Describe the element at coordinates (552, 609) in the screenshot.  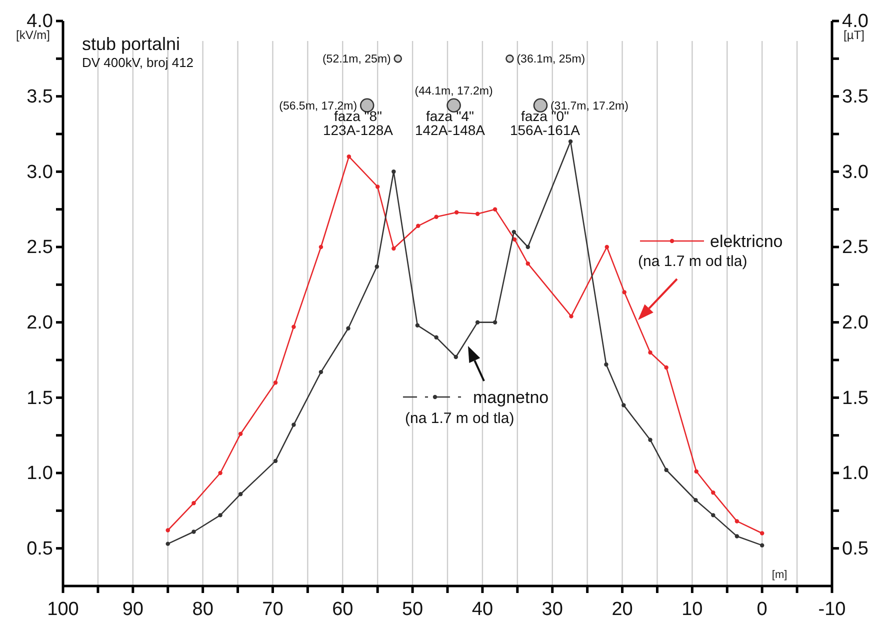
I see `x-tick-label: 30` at that location.